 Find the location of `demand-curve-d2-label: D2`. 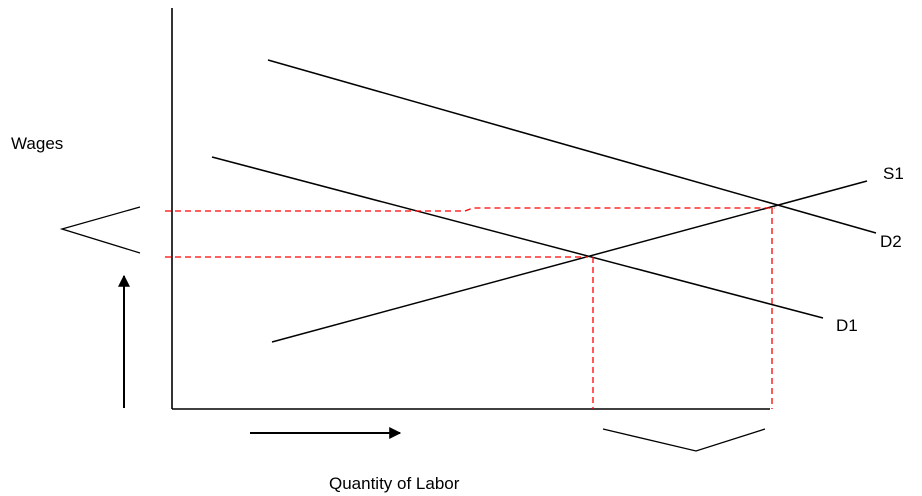

demand-curve-d2-label: D2 is located at coordinates (891, 241).